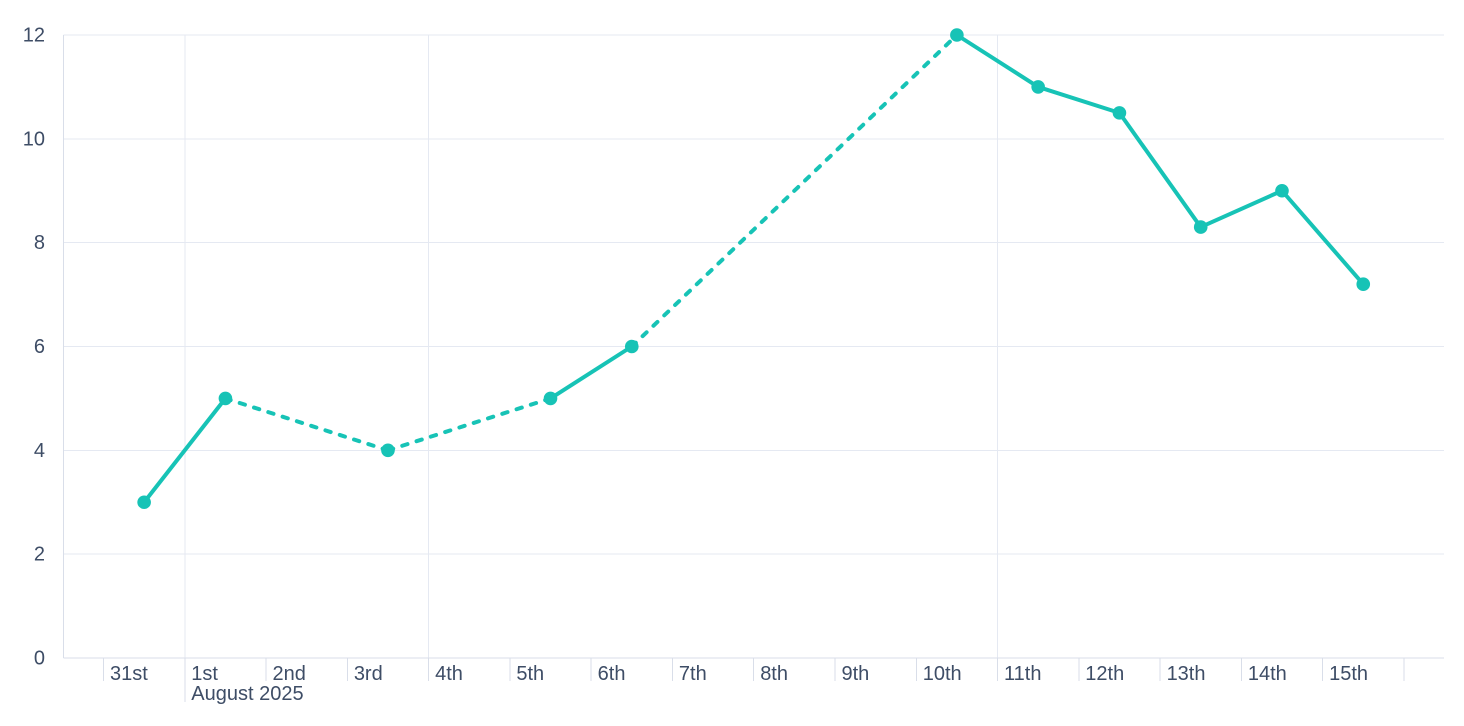  I want to click on x-axis-label: 7th, so click(693, 674).